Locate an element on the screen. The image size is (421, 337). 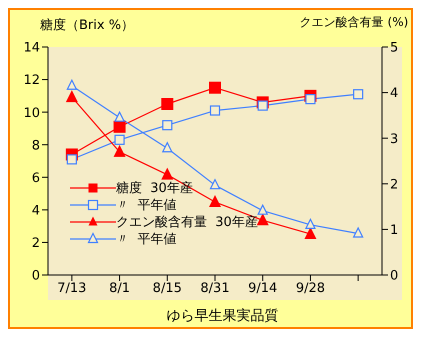
x-tick-label: 8/15 is located at coordinates (167, 288).